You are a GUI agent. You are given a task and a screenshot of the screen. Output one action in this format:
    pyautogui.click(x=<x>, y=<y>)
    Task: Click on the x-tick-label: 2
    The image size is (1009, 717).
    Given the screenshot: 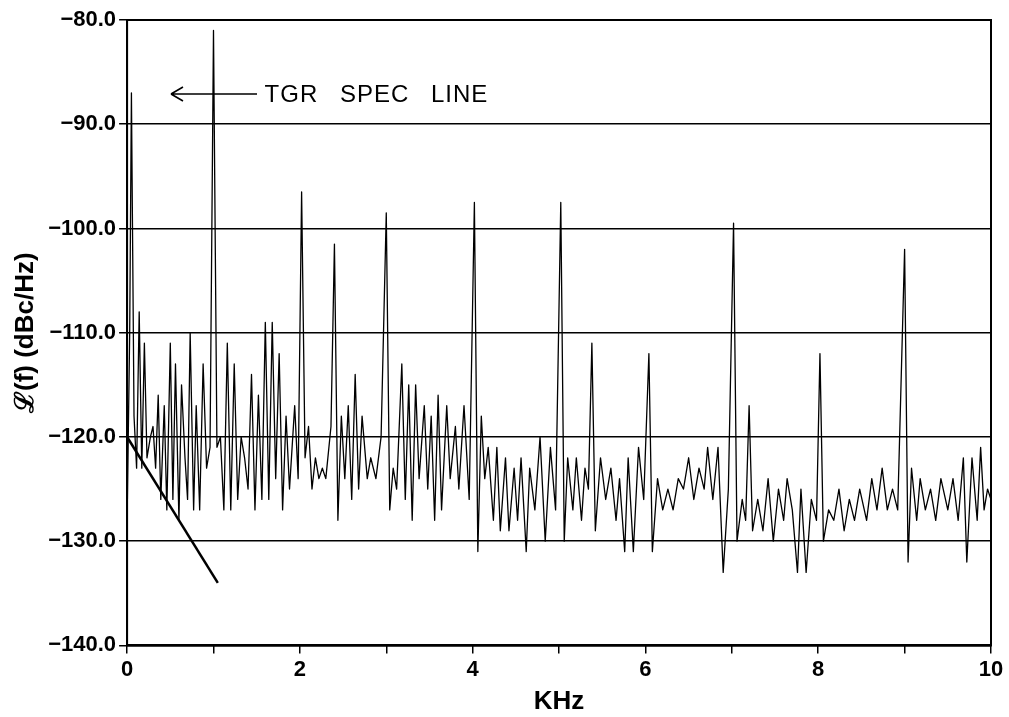 What is the action you would take?
    pyautogui.click(x=300, y=668)
    